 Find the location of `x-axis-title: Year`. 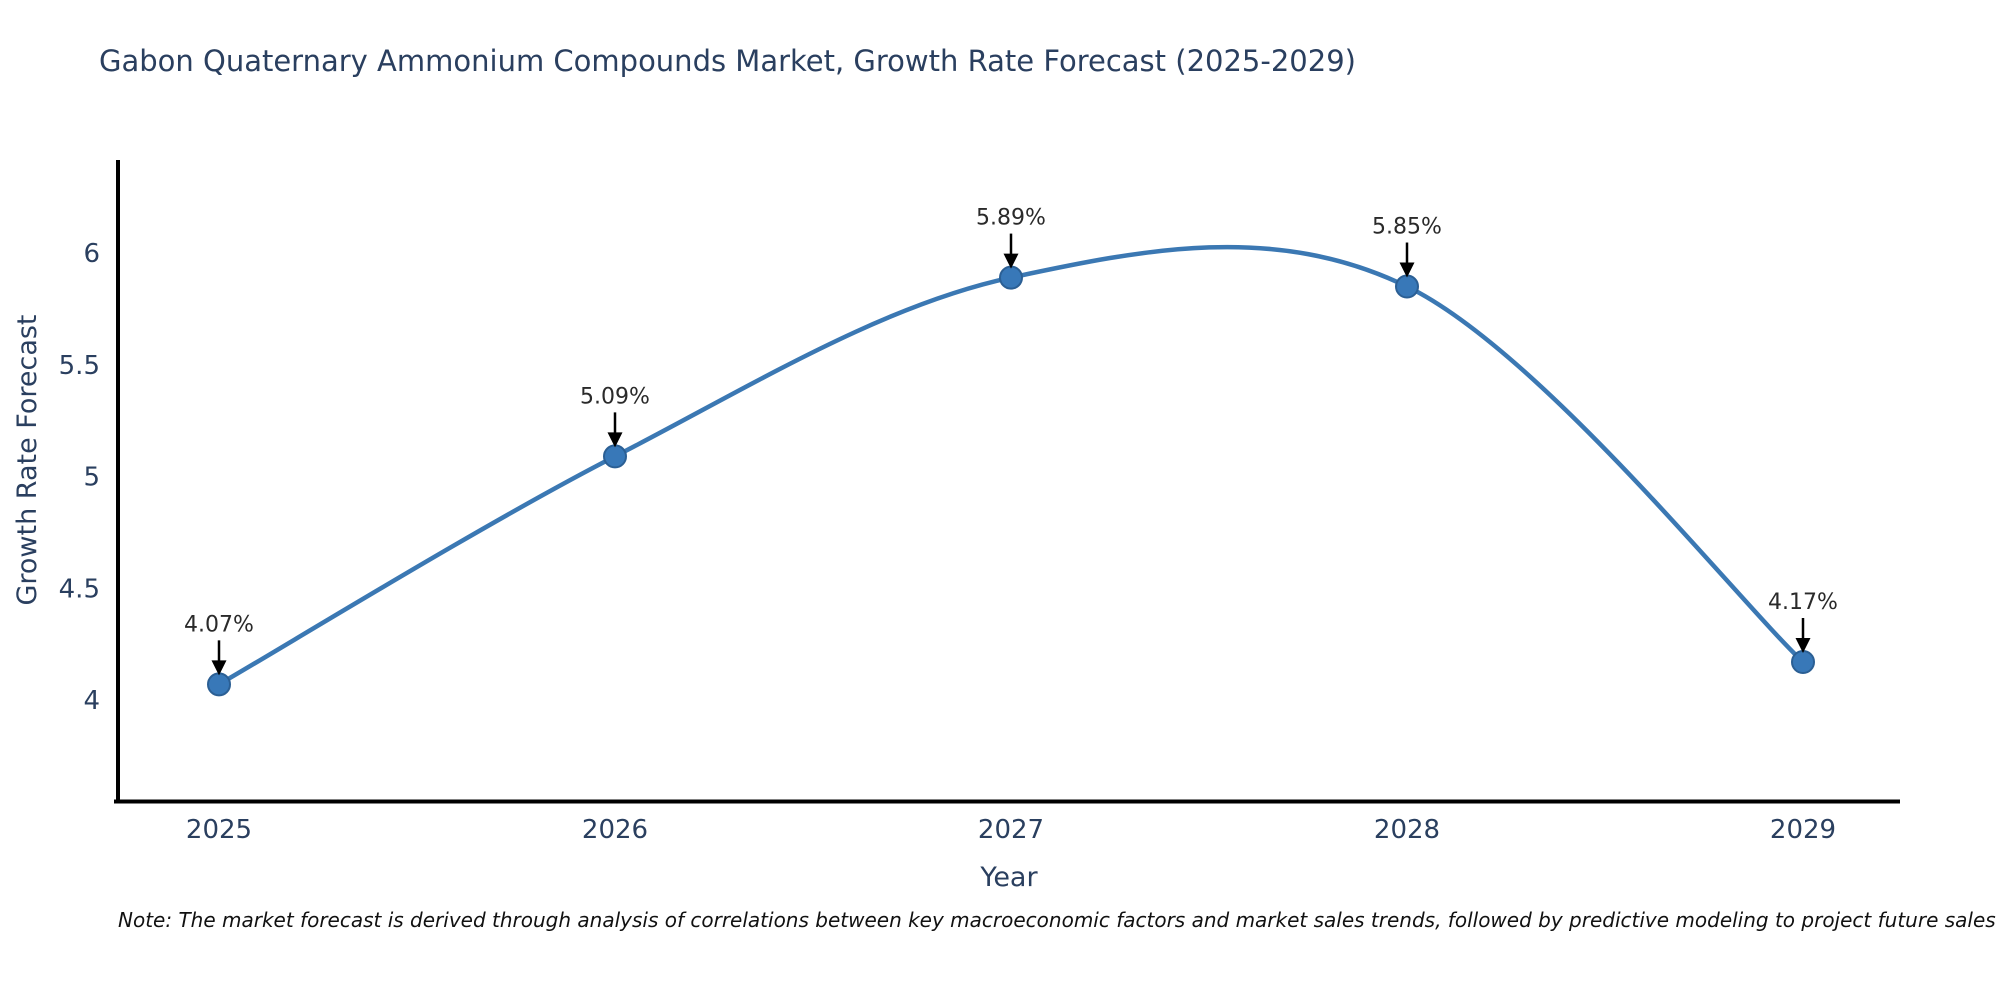

x-axis-title: Year is located at coordinates (1009, 877).